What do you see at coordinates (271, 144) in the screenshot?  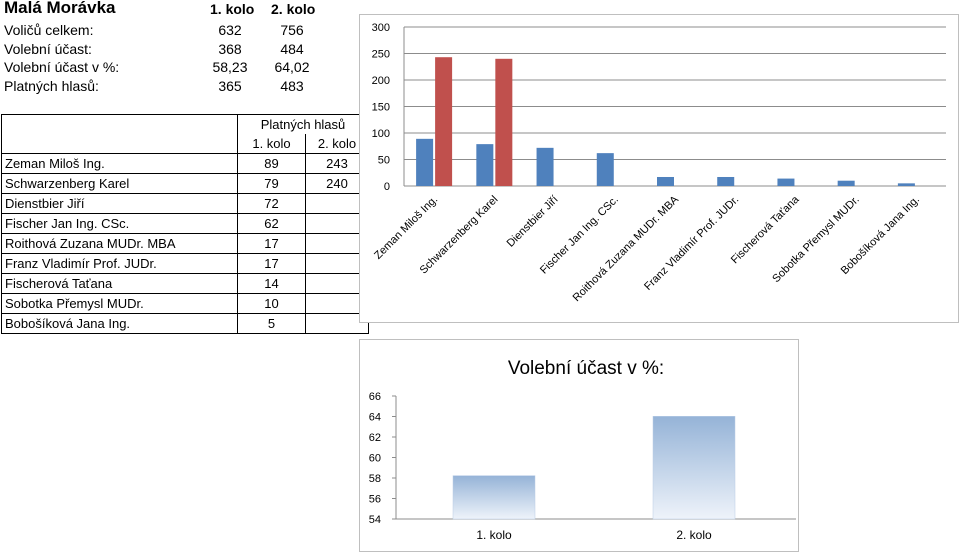 I see `table-header-round1: 1. kolo` at bounding box center [271, 144].